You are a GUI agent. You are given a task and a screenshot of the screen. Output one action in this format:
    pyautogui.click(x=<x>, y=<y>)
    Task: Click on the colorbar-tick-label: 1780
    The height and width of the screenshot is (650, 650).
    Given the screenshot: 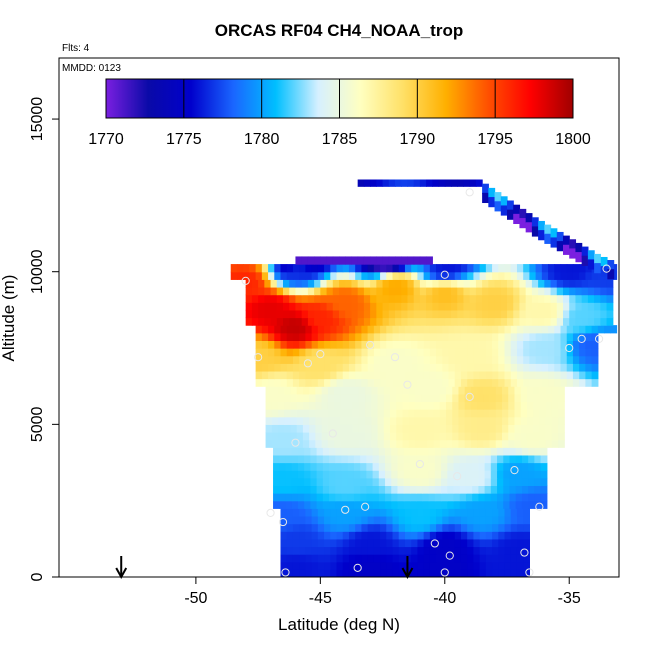 What is the action you would take?
    pyautogui.click(x=262, y=139)
    